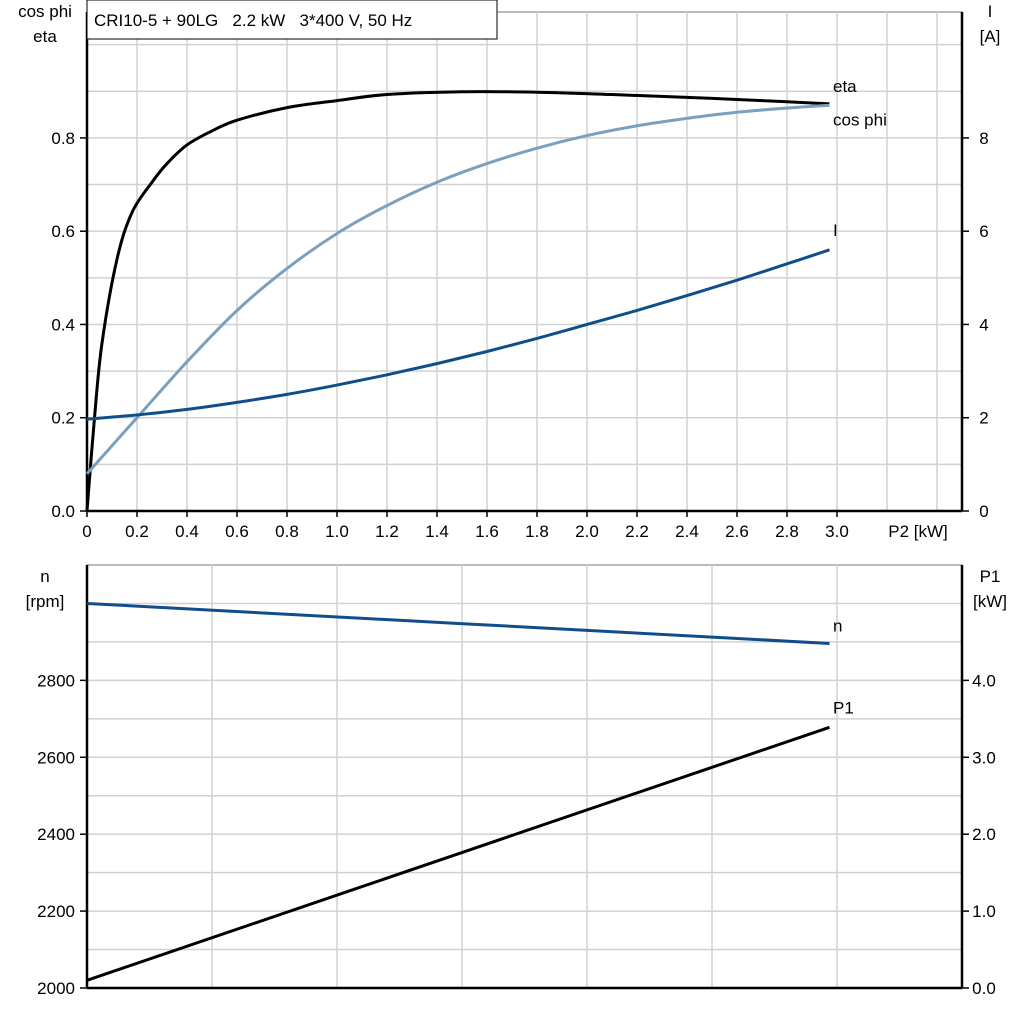 This screenshot has height=1024, width=1024. I want to click on title-box, so click(292, 20).